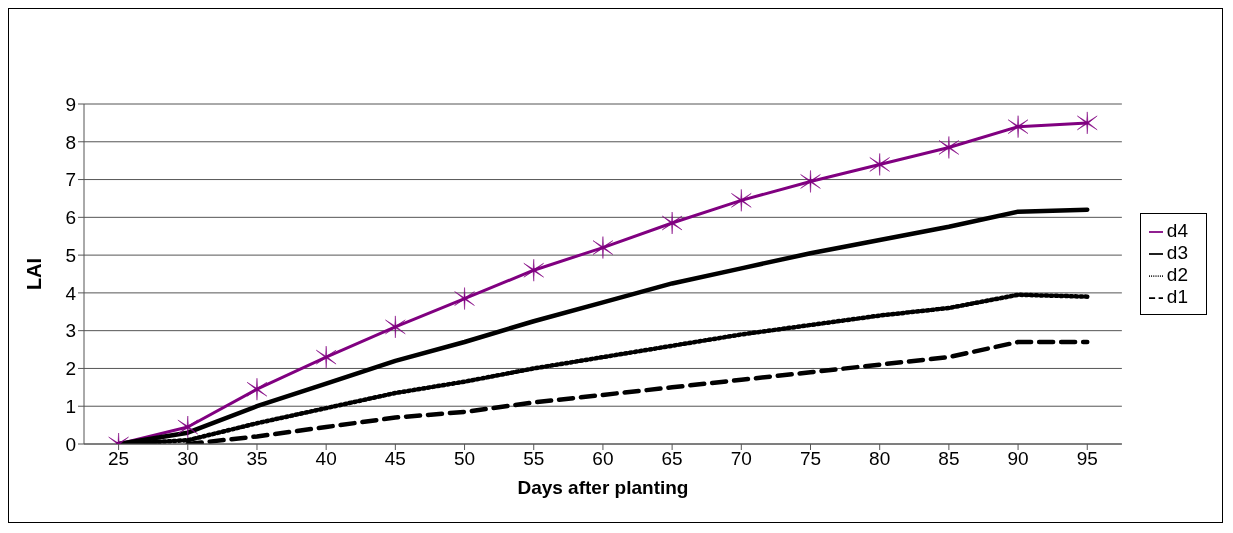 Image resolution: width=1233 pixels, height=533 pixels. Describe the element at coordinates (326, 459) in the screenshot. I see `x-tick-label: 40` at that location.